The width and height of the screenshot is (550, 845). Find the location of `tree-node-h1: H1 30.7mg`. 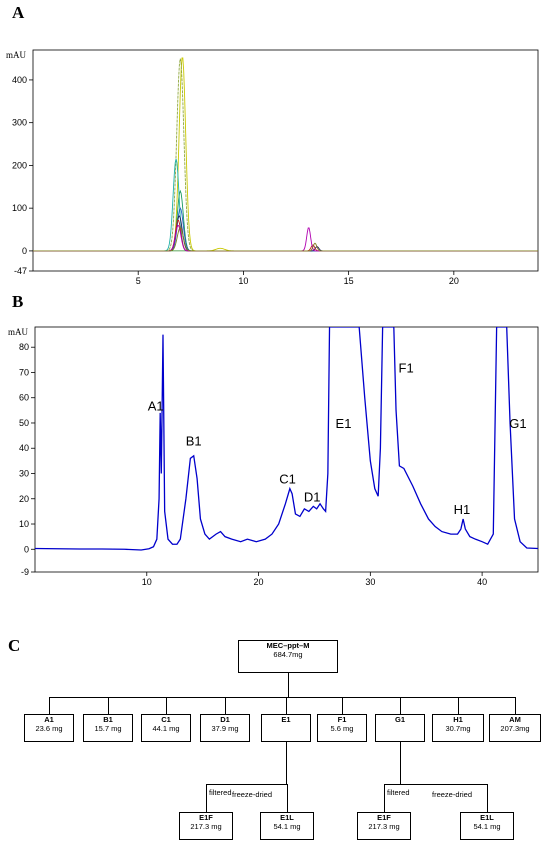

tree-node-h1: H1 30.7mg is located at coordinates (458, 728).